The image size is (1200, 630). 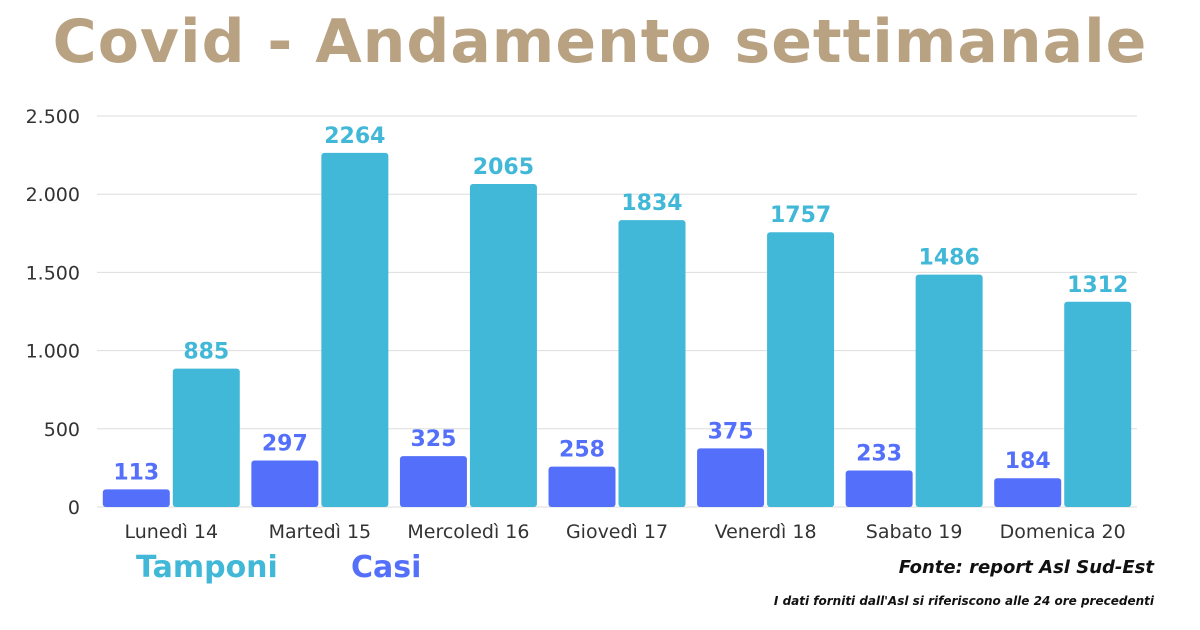 What do you see at coordinates (53, 312) in the screenshot?
I see `y-axis-ticks: 0 500 1.000 1.500 2.000 2.500` at bounding box center [53, 312].